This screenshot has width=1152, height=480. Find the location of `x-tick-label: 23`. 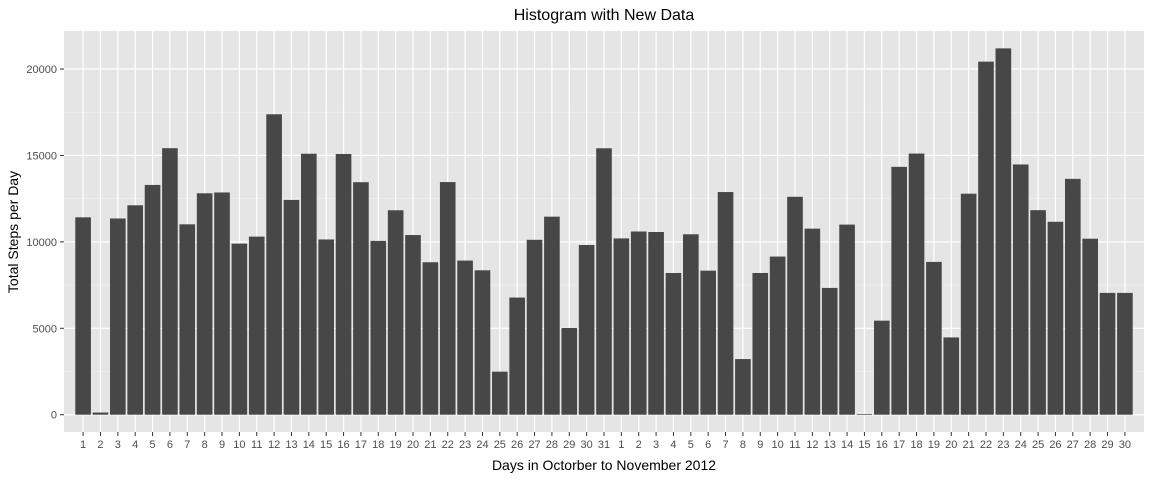

x-tick-label: 23 is located at coordinates (465, 445).